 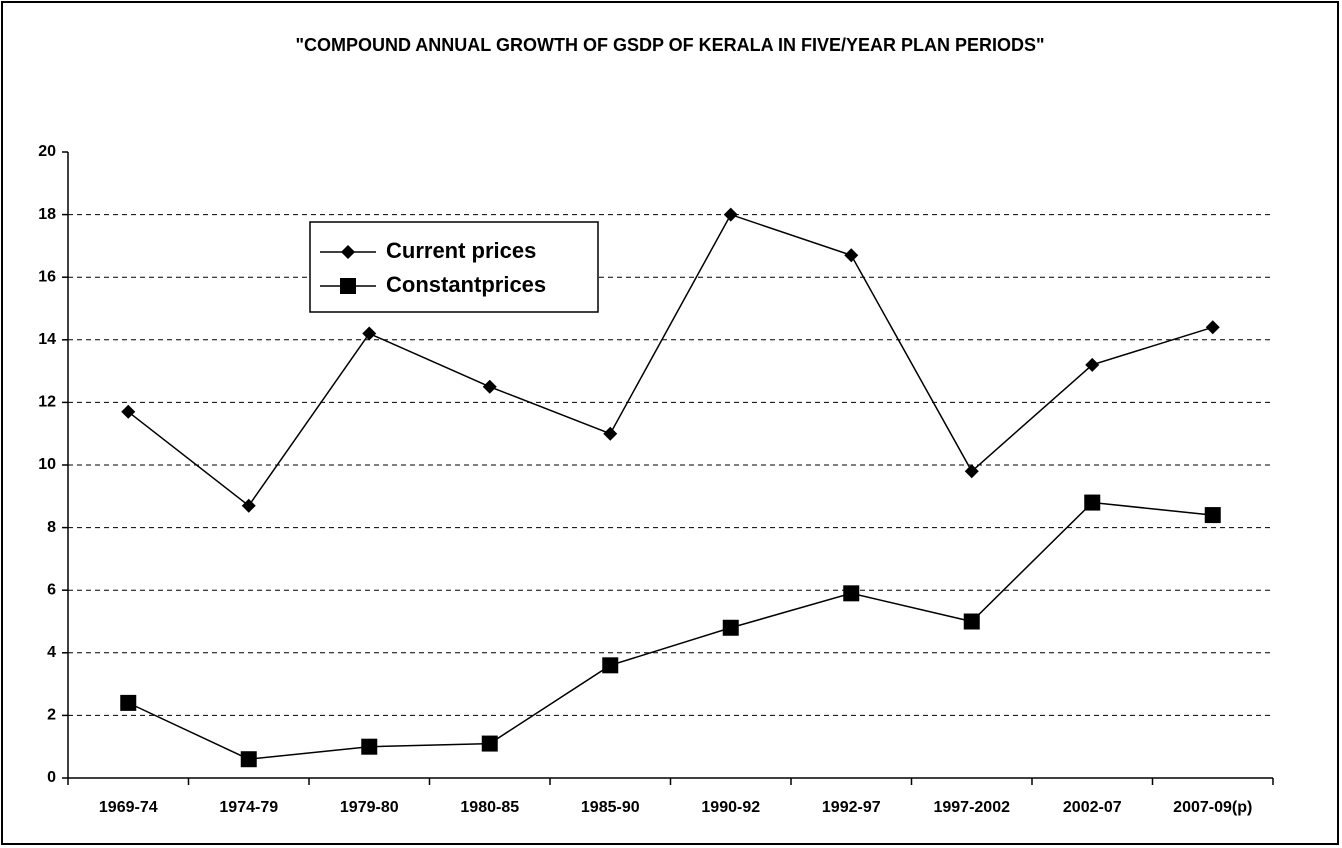 What do you see at coordinates (47, 276) in the screenshot?
I see `y-tick-label: 16` at bounding box center [47, 276].